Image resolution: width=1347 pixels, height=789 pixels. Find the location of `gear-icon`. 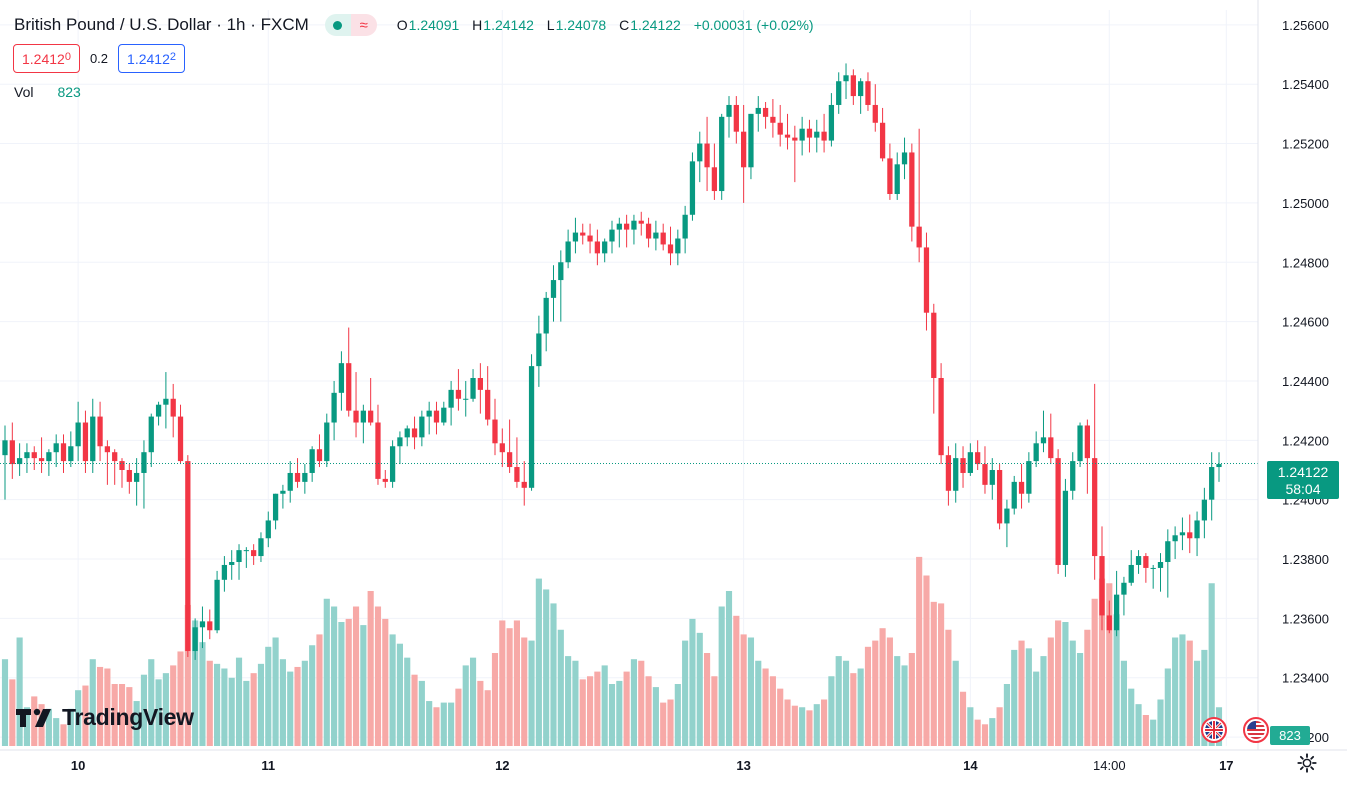

gear-icon is located at coordinates (1307, 763).